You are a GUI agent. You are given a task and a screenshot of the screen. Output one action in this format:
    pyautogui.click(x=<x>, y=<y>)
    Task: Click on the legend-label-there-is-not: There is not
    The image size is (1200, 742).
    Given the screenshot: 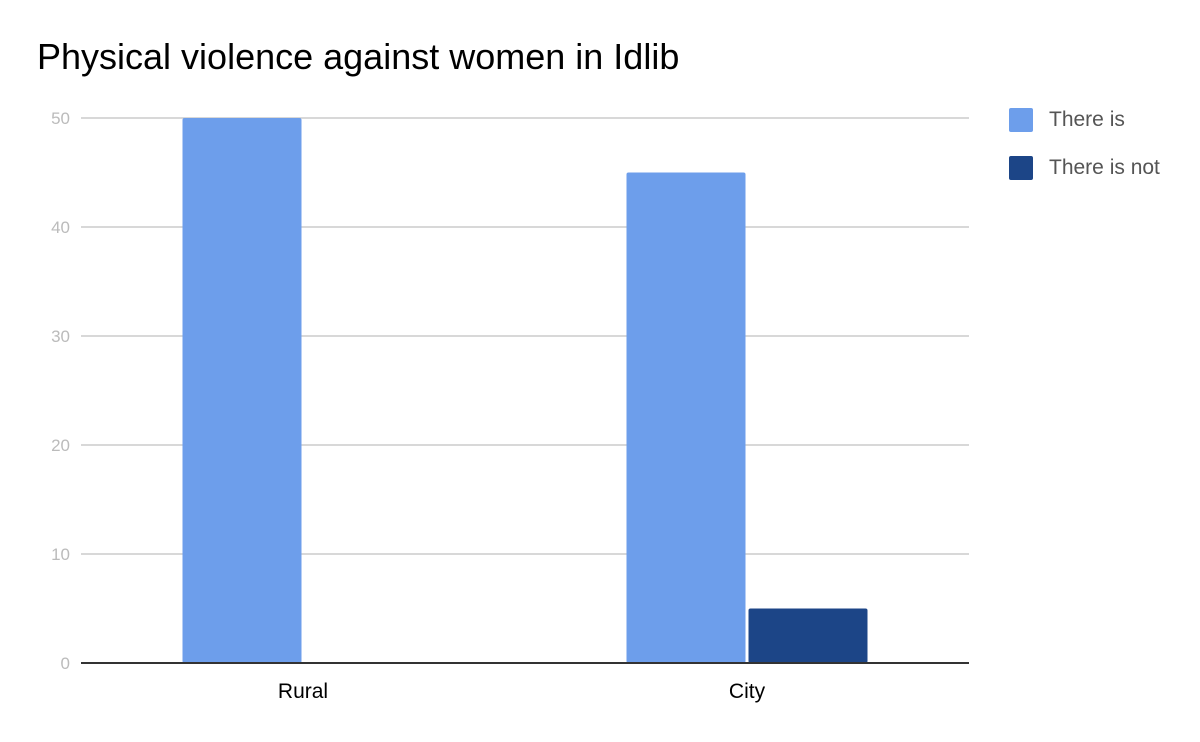 What is the action you would take?
    pyautogui.click(x=1104, y=167)
    